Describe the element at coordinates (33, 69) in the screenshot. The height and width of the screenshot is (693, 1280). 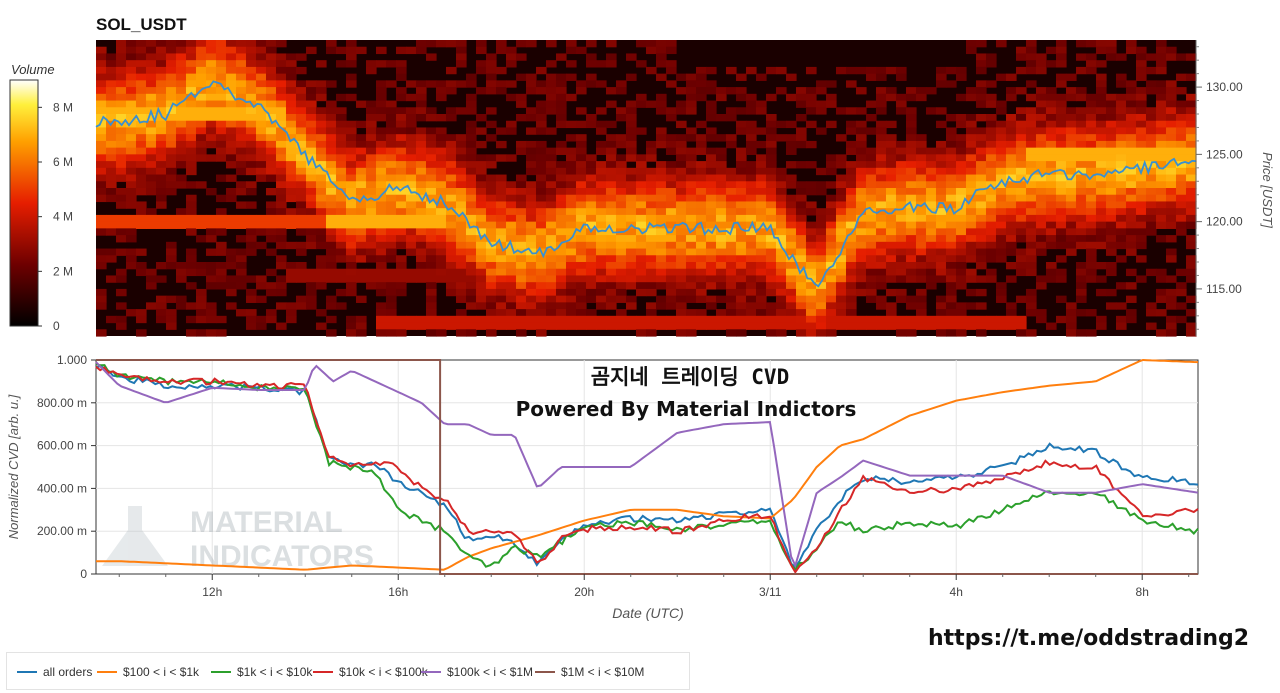
I see `colorbar-title: Volume` at that location.